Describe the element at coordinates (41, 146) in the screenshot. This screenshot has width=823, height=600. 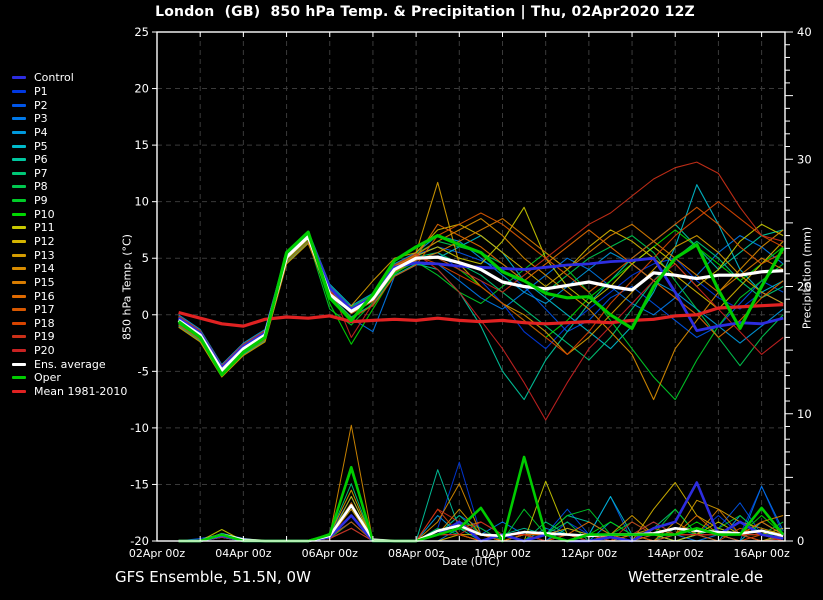
I see `legend-label: P5` at that location.